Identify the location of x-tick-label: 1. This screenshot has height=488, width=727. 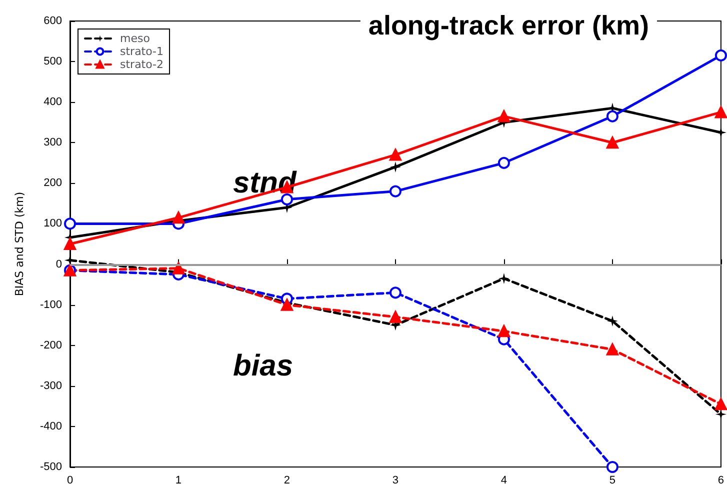
(178, 480).